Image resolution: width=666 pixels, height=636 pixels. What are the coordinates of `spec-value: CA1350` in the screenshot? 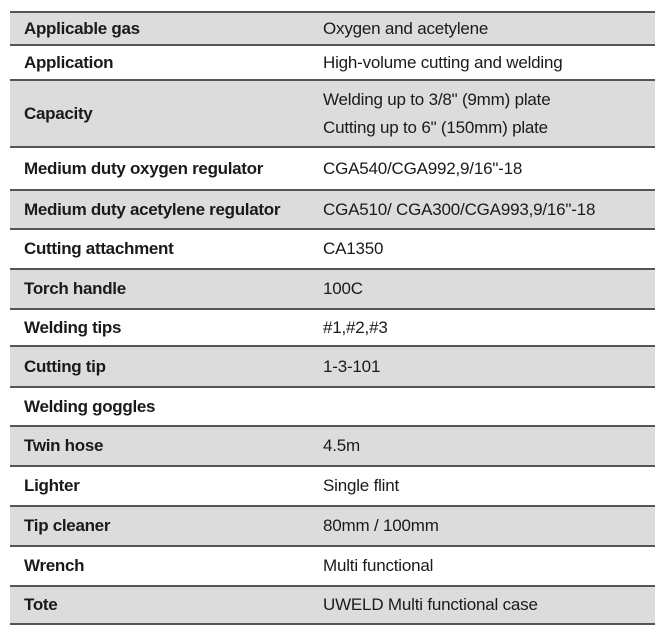 It's located at (489, 249).